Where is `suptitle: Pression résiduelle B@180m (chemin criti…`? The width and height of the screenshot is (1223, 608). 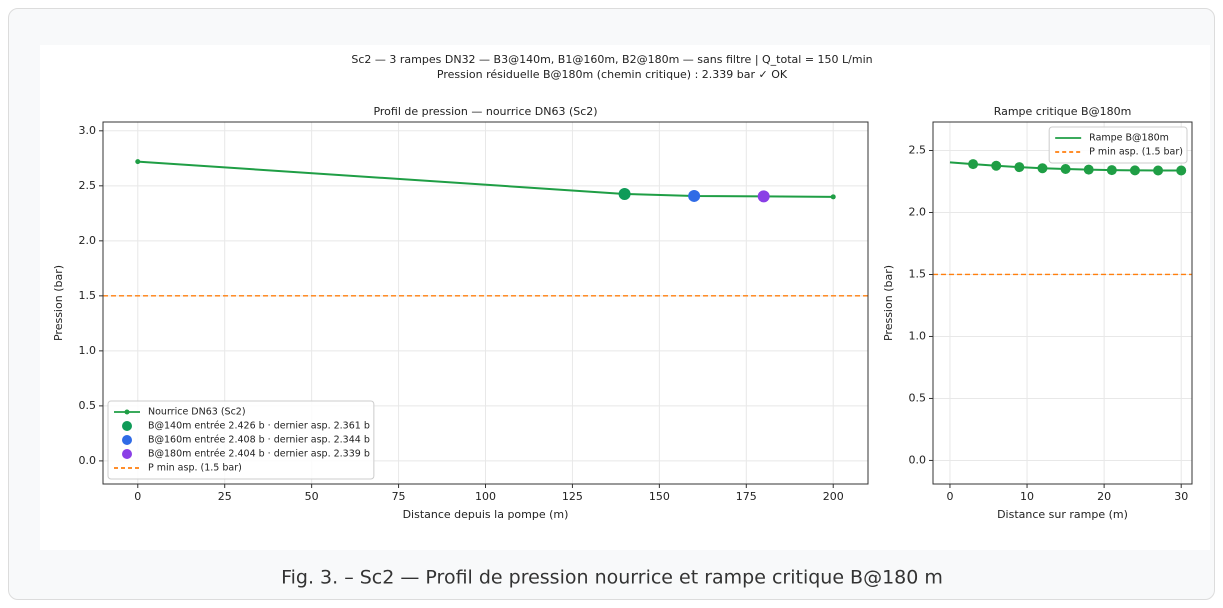 suptitle: Pression résiduelle B@180m (chemin criti… is located at coordinates (612, 74).